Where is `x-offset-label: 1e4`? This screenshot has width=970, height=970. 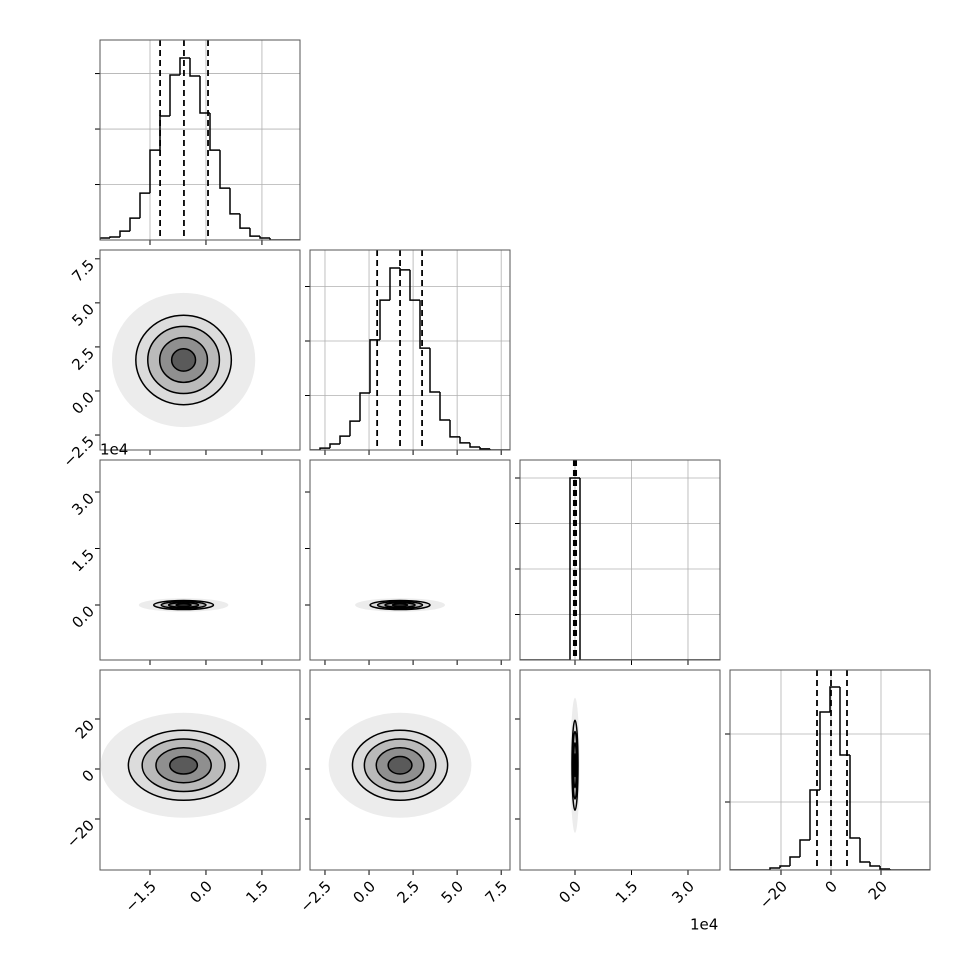
x-offset-label: 1e4 is located at coordinates (704, 925).